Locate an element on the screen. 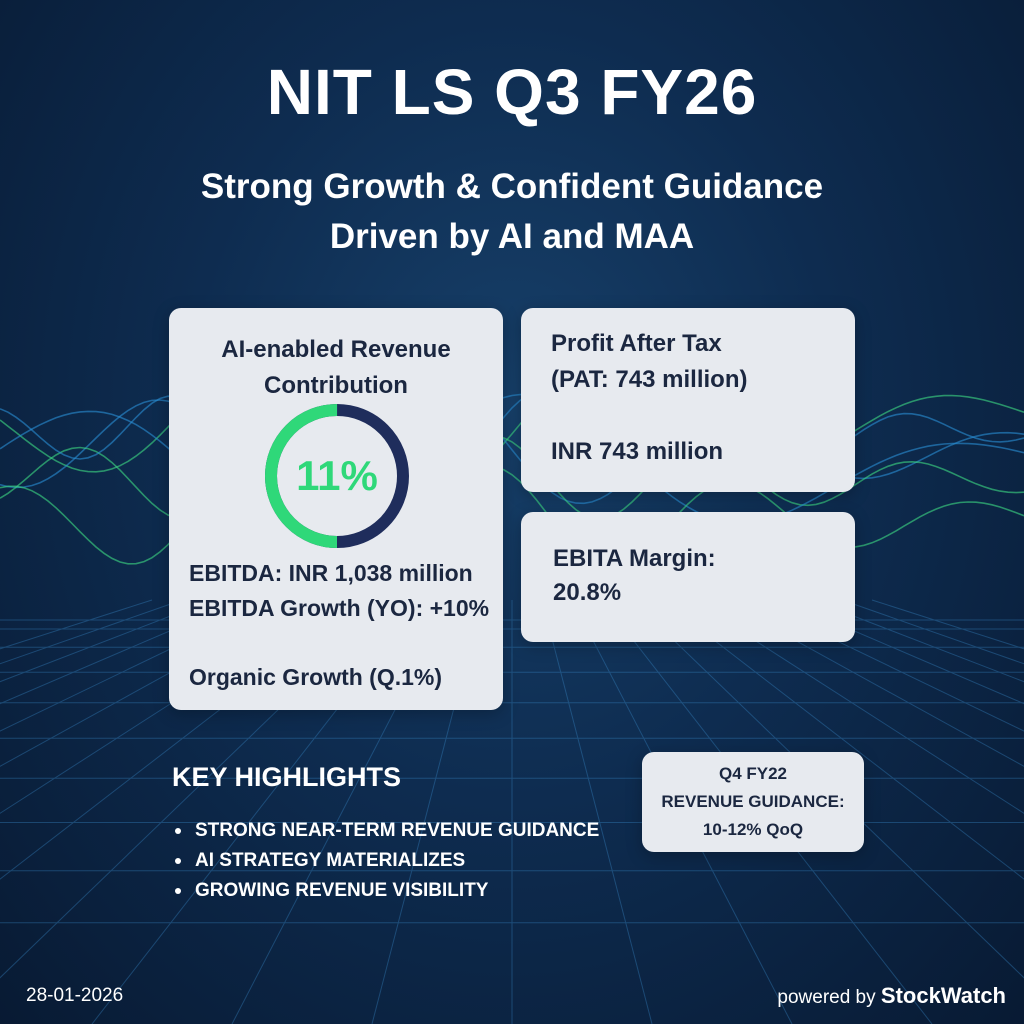  key-highlights-title: KEY HIGHLIGHTS is located at coordinates (287, 777).